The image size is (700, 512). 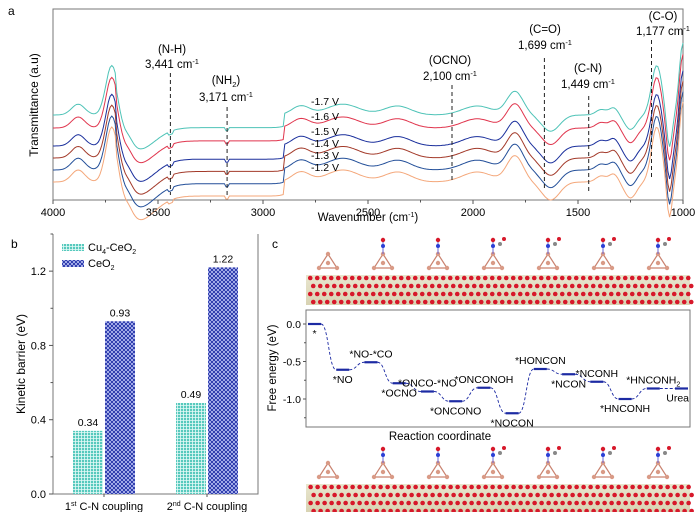 What do you see at coordinates (325, 168) in the screenshot?
I see `series-label: -1.2 V` at bounding box center [325, 168].